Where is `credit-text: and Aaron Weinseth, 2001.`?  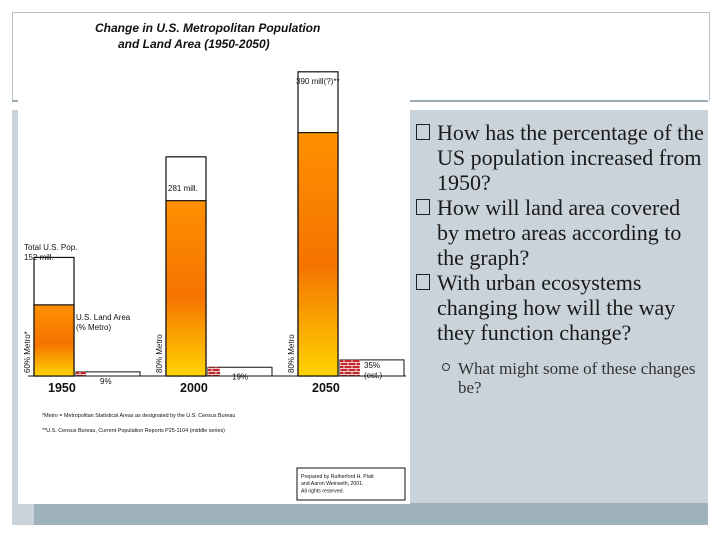
credit-text: and Aaron Weinseth, 2001. is located at coordinates (332, 484).